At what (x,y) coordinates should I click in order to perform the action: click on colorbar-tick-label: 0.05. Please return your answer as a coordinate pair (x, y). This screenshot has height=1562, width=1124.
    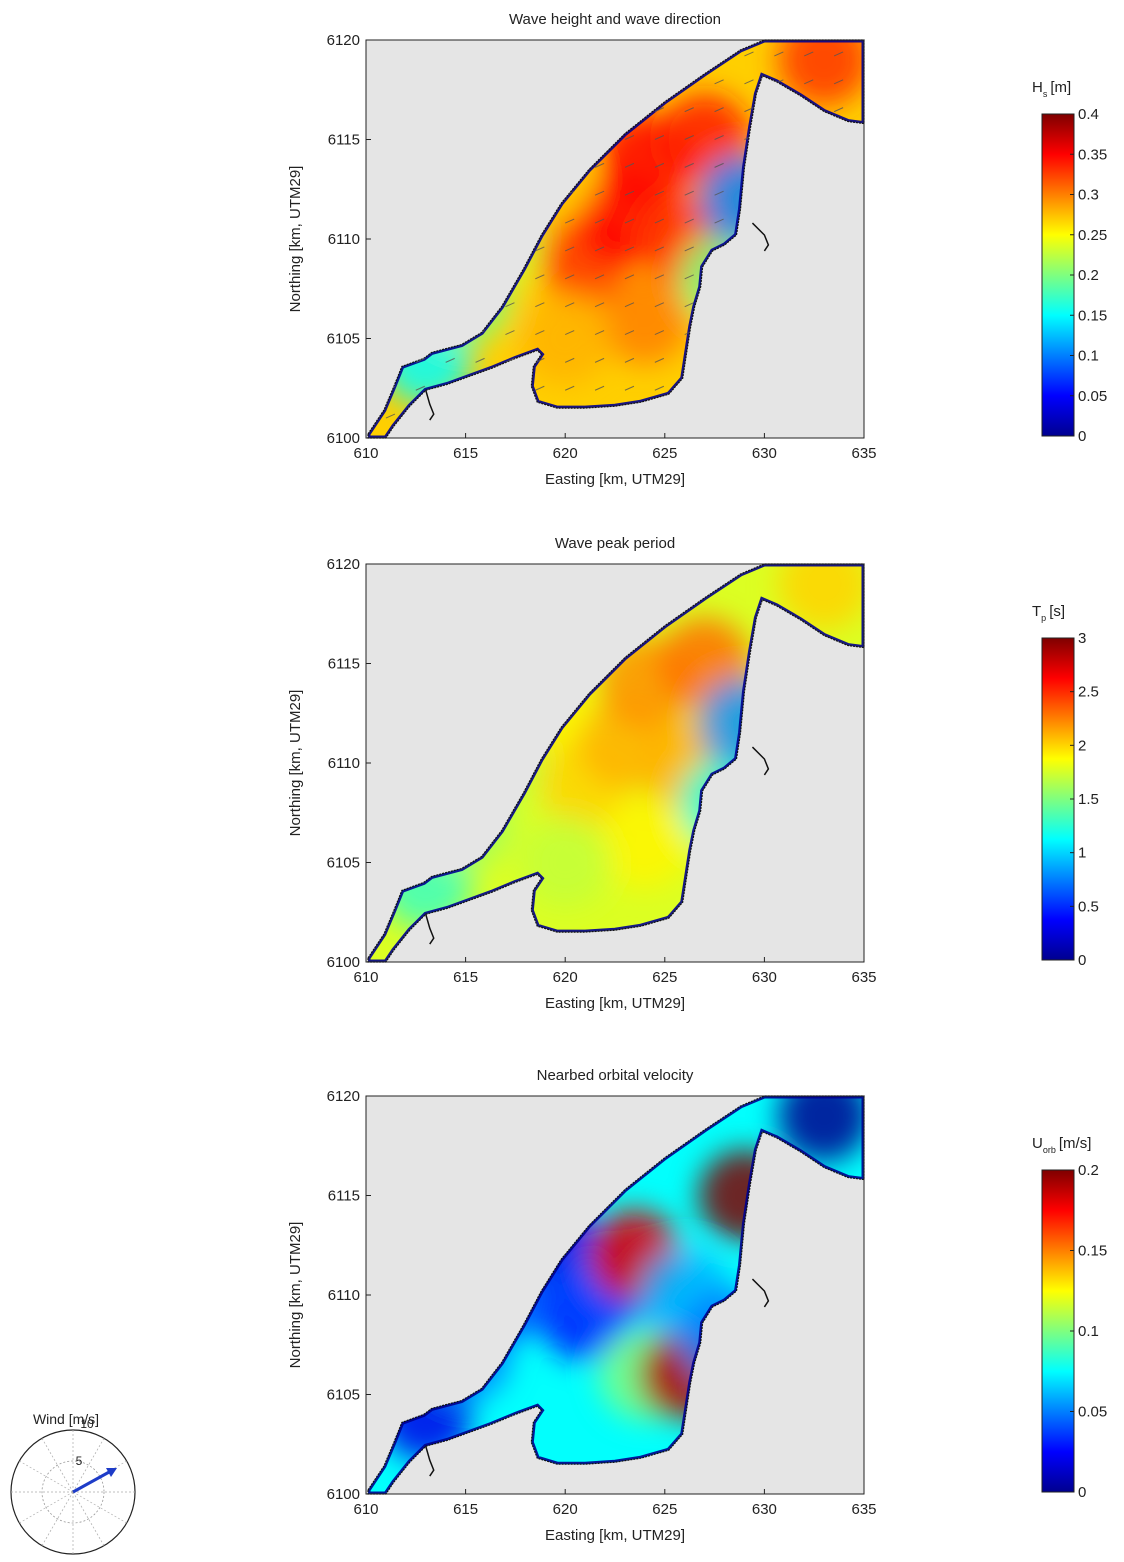
    Looking at the image, I should click on (1092, 1412).